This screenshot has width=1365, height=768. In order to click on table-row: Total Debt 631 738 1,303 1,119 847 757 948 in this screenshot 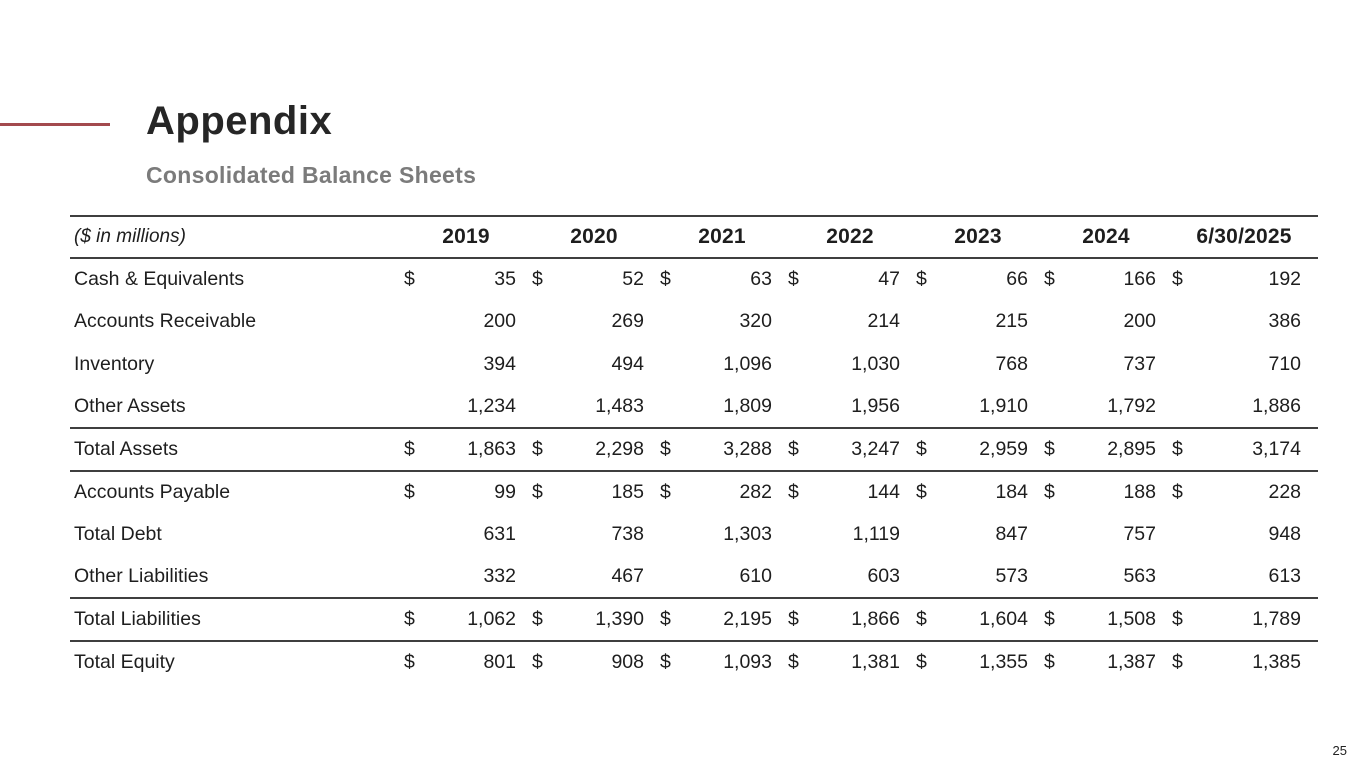, I will do `click(694, 534)`.